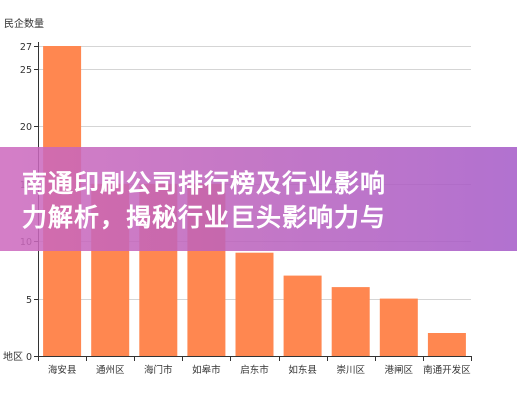 This screenshot has height=400, width=517. I want to click on bar-如东县, so click(302, 315).